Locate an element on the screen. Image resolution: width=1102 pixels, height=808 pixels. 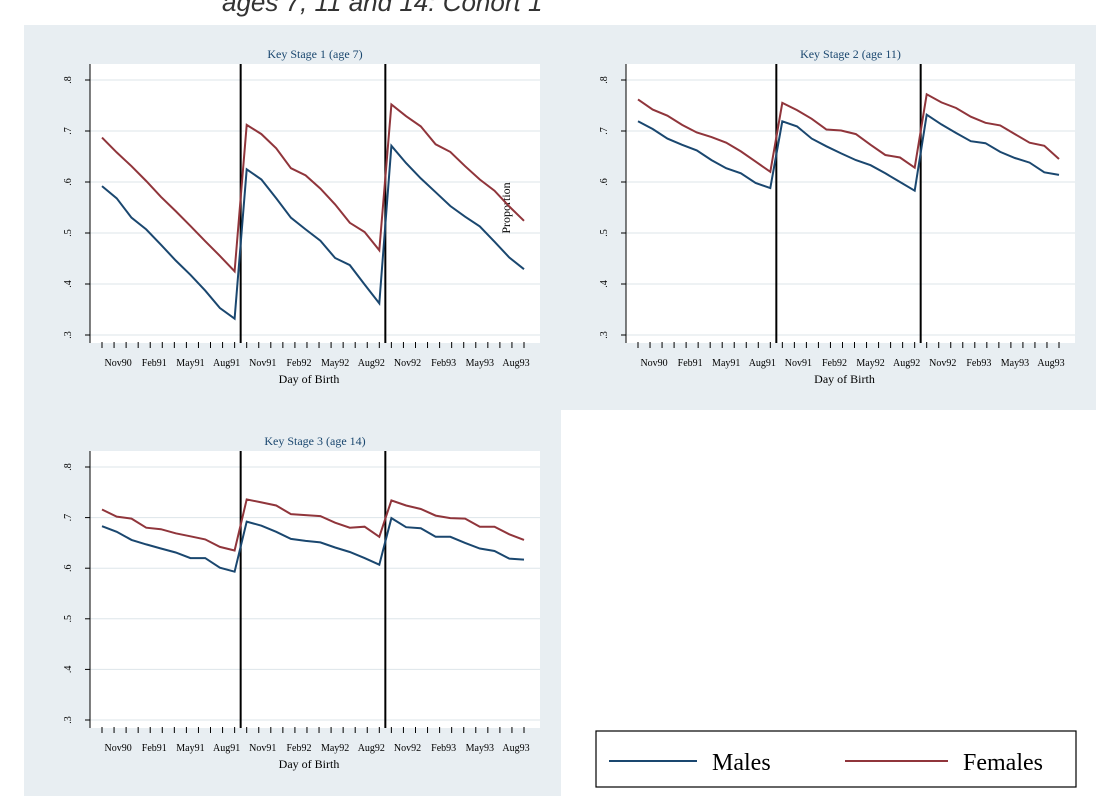
legend-label-males: Males is located at coordinates (741, 763).